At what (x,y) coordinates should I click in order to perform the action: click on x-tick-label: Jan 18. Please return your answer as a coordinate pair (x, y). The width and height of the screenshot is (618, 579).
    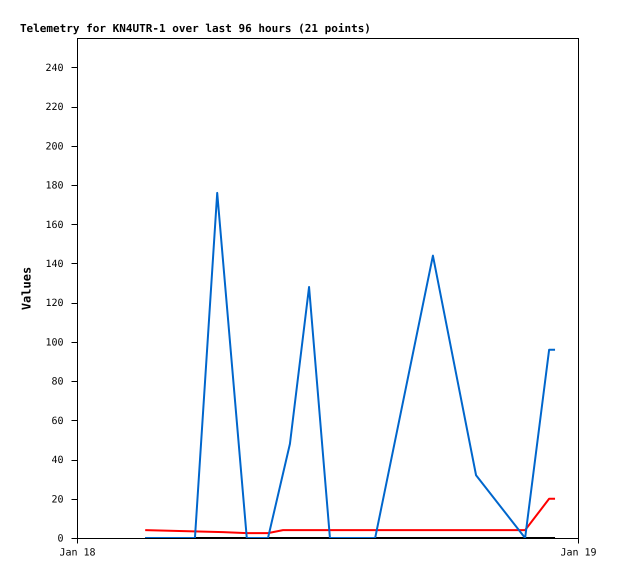
    Looking at the image, I should click on (77, 553).